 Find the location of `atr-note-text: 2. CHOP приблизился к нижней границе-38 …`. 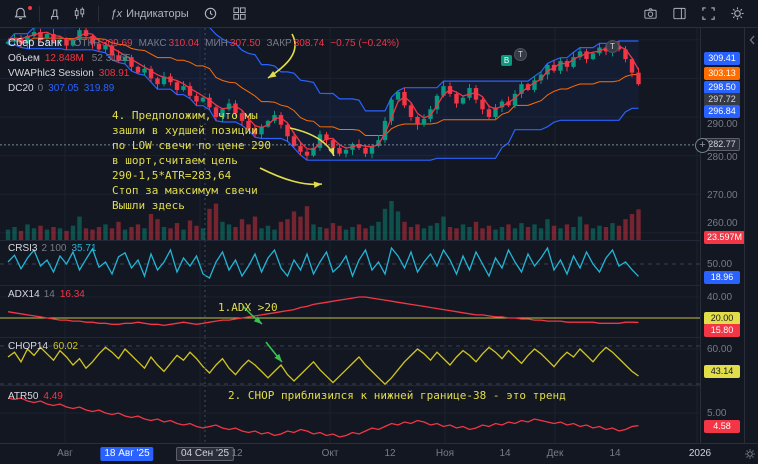

atr-note-text: 2. CHOP приблизился к нижней границе-38 … is located at coordinates (397, 395).